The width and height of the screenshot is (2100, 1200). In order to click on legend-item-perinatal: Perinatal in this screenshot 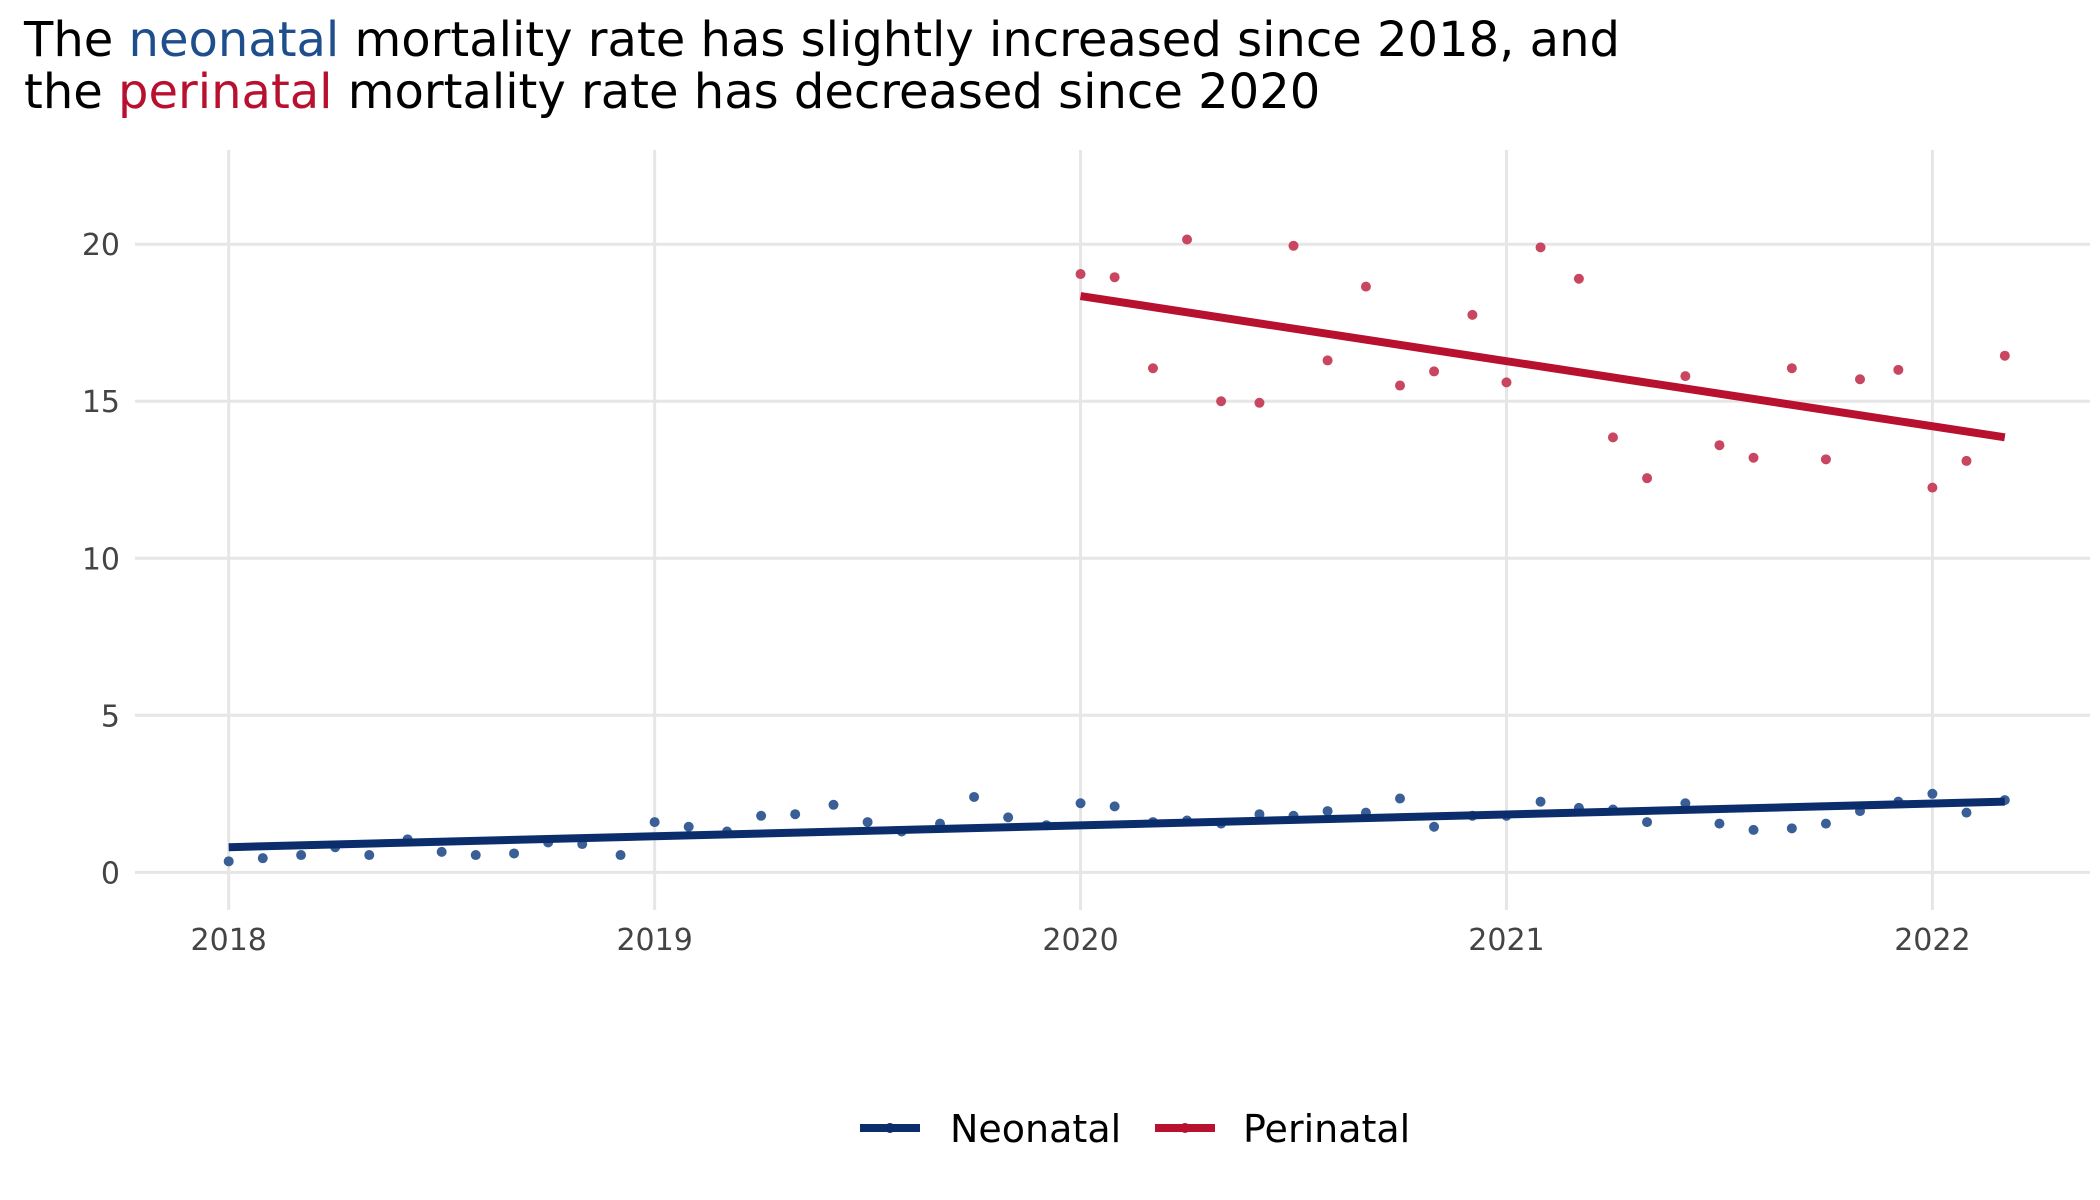, I will do `click(1282, 1129)`.